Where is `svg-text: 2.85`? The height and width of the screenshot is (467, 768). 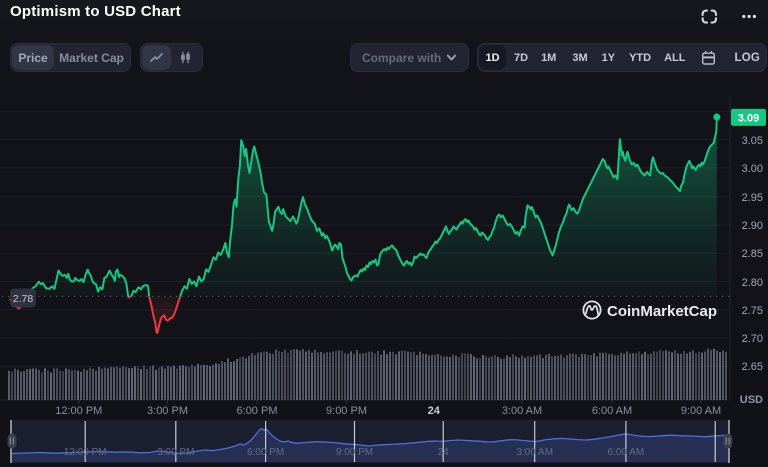
svg-text: 2.85 is located at coordinates (752, 254).